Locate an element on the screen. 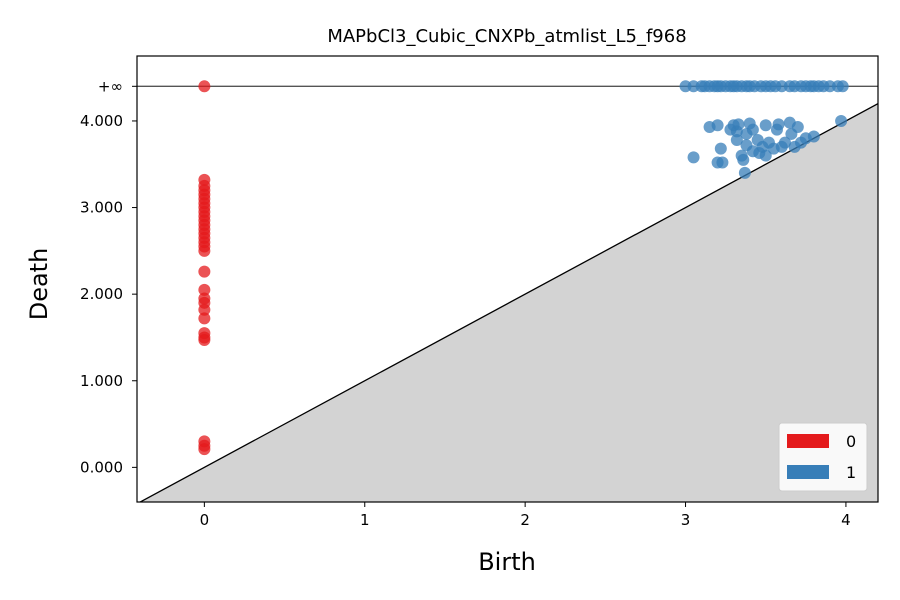 Image resolution: width=900 pixels, height=600 pixels. x-tick-label-0: 0 is located at coordinates (205, 520).